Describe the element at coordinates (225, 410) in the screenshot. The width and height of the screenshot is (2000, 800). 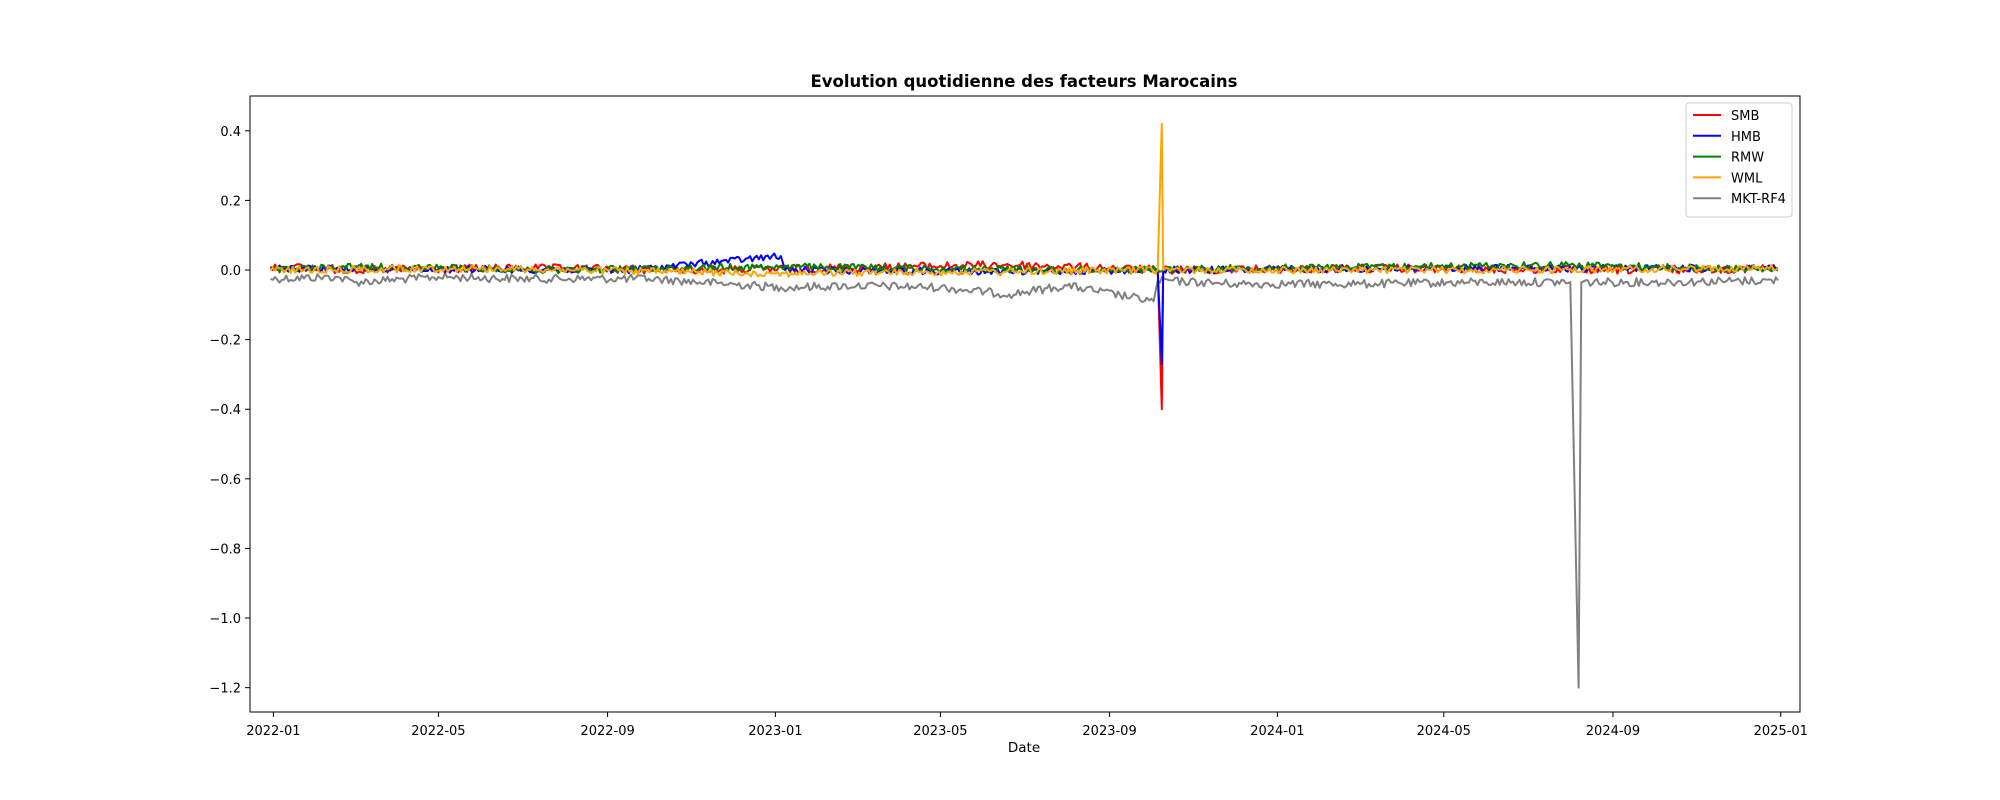
I see `y-tick-label: −0.4` at that location.